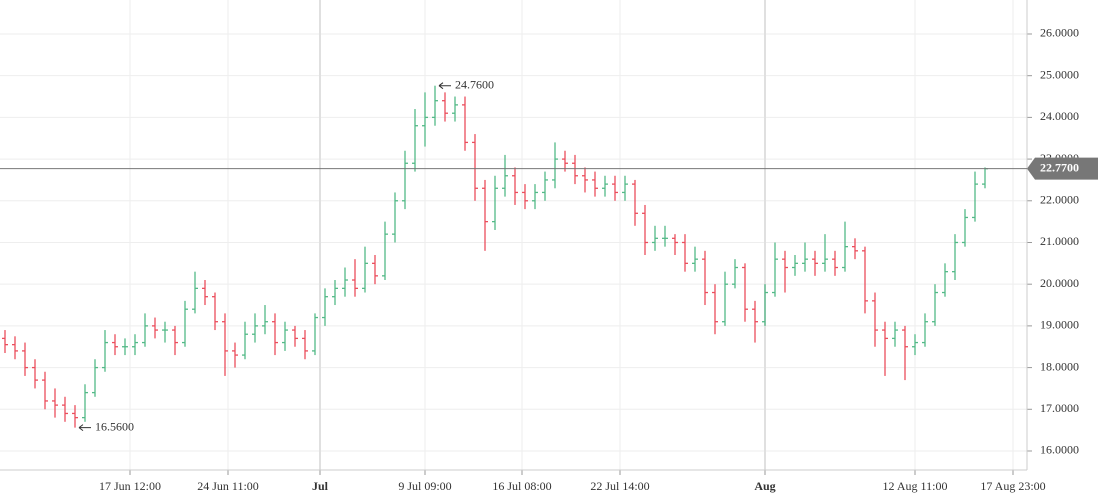 The image size is (1098, 500). Describe the element at coordinates (915, 486) in the screenshot. I see `x-tick-label: 12 Aug 11:00` at that location.